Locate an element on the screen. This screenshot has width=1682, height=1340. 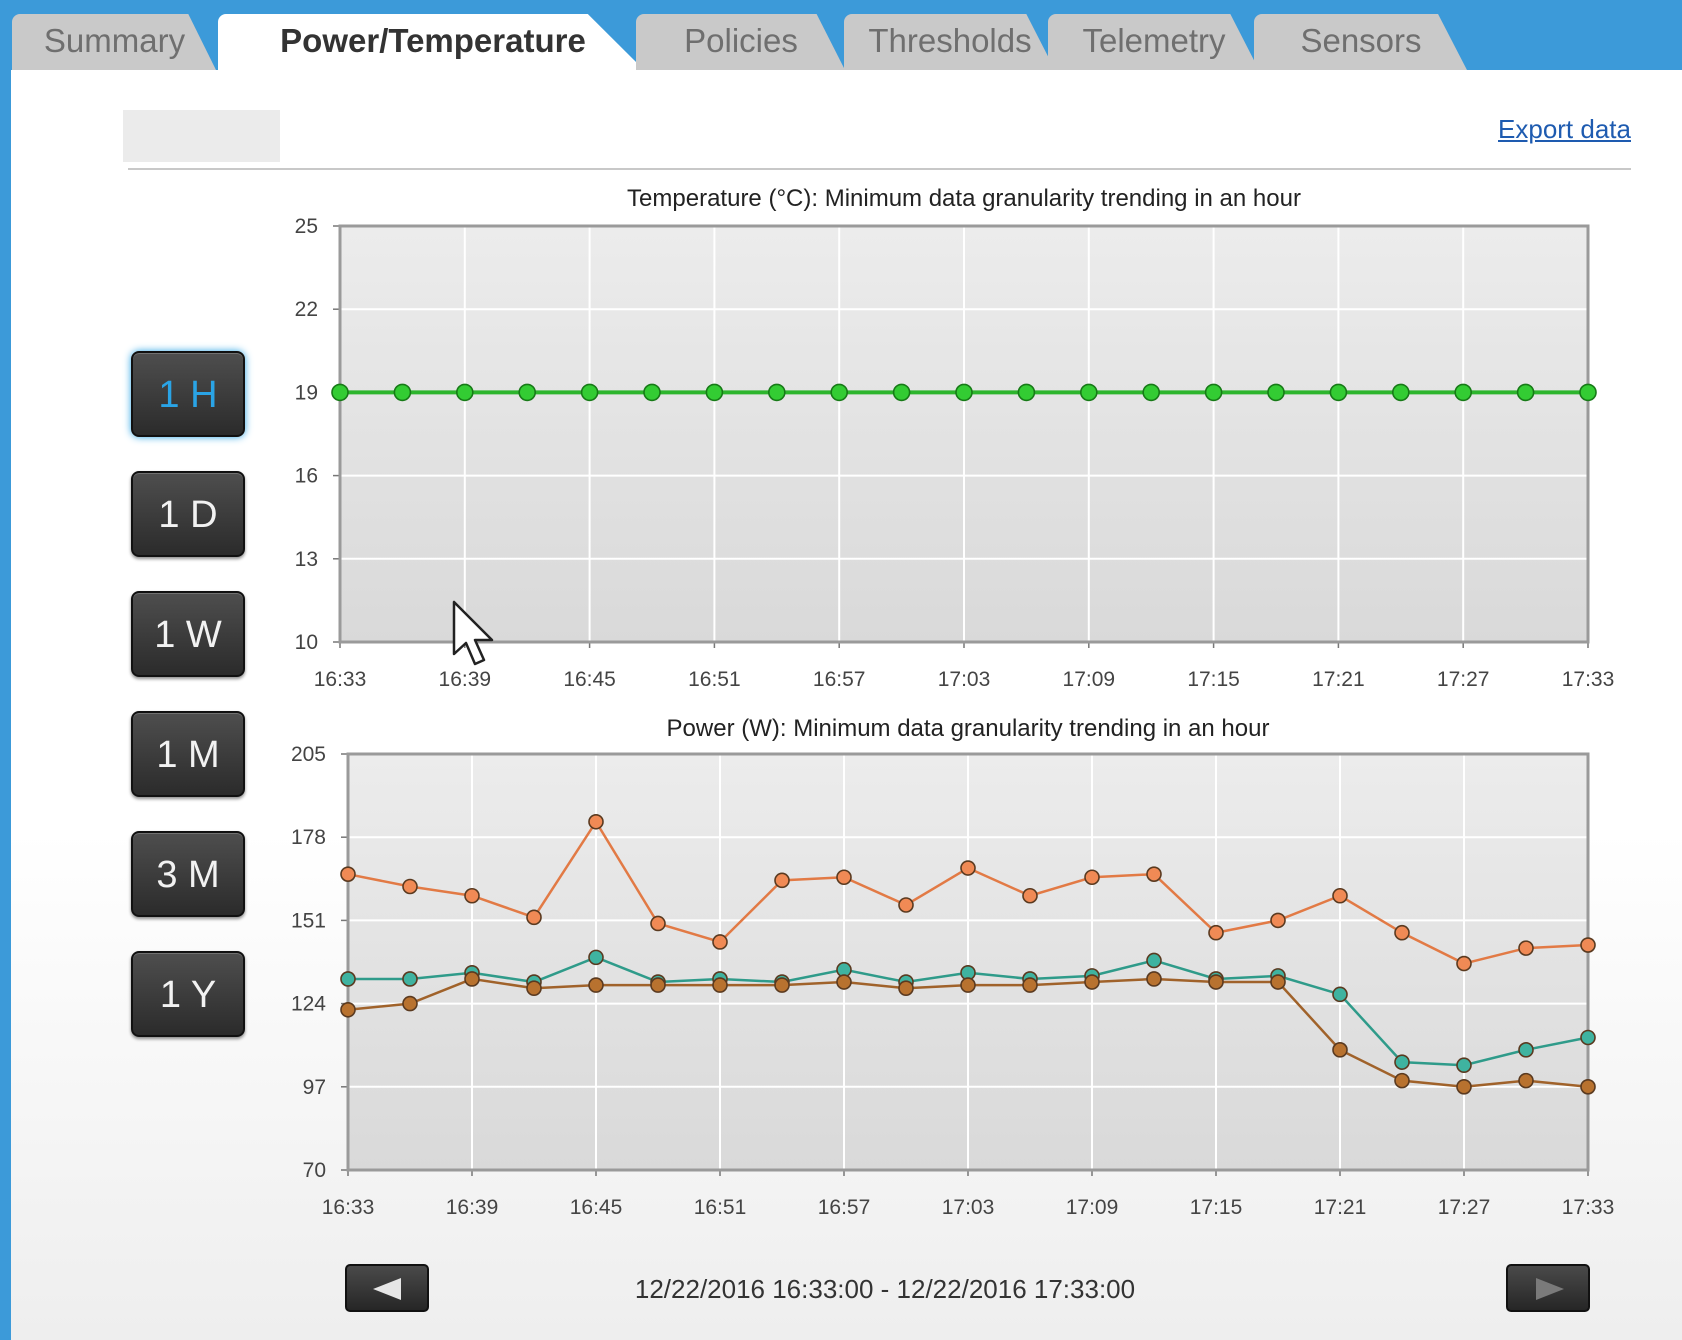
tab-power-temperature: Power/Temperature is located at coordinates (433, 44).